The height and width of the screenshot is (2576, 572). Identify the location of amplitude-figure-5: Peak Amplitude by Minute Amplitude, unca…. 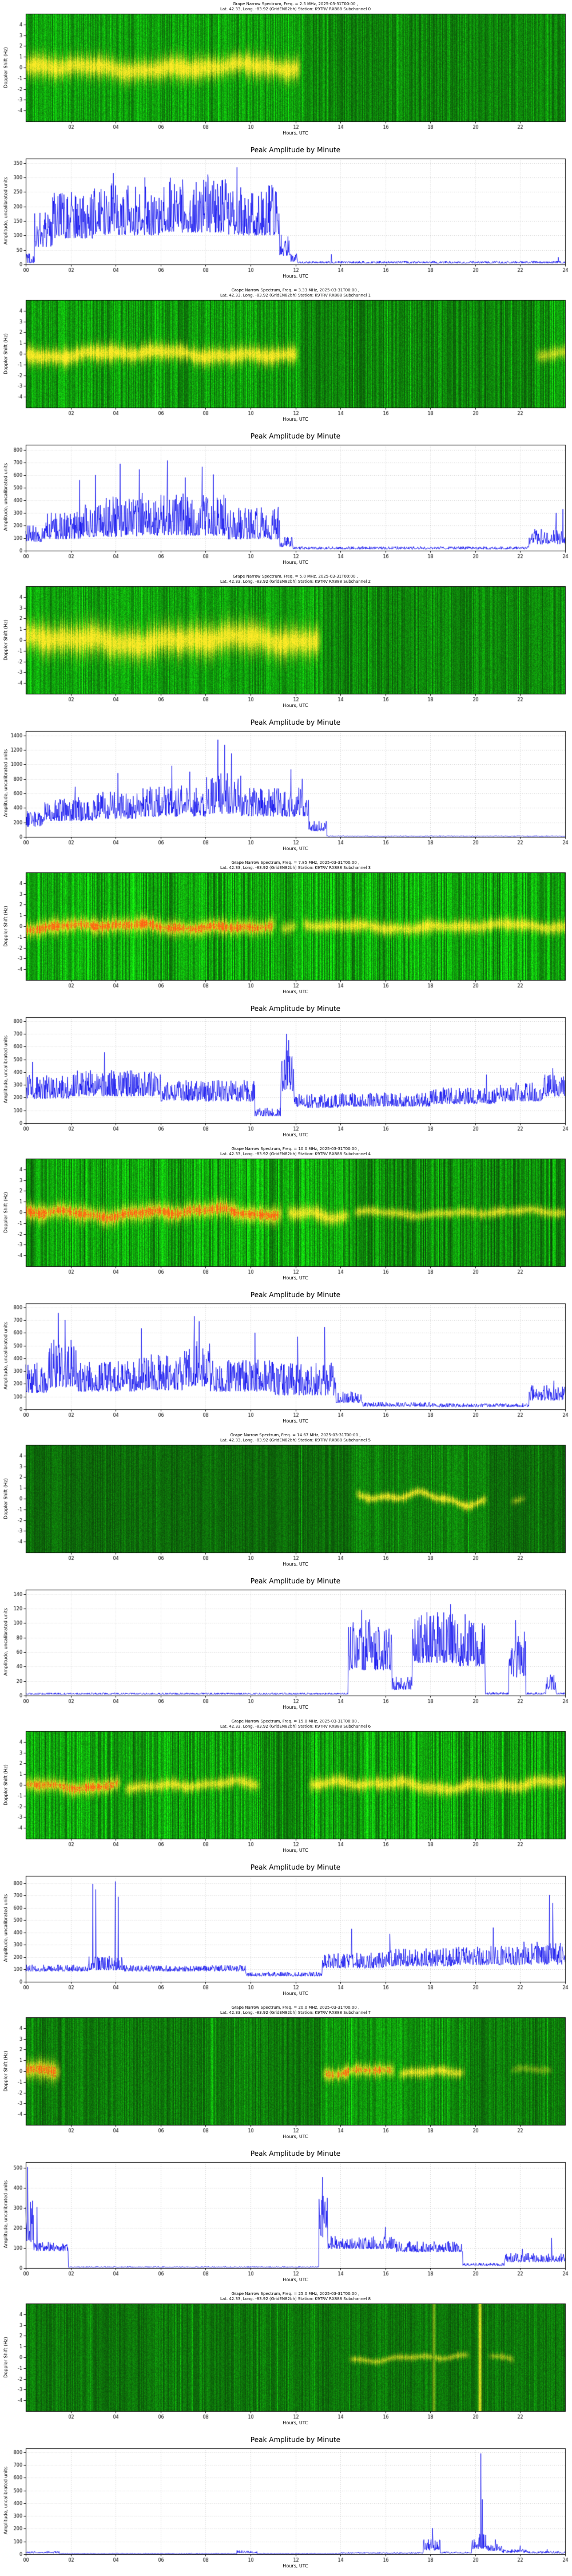
(286, 1645).